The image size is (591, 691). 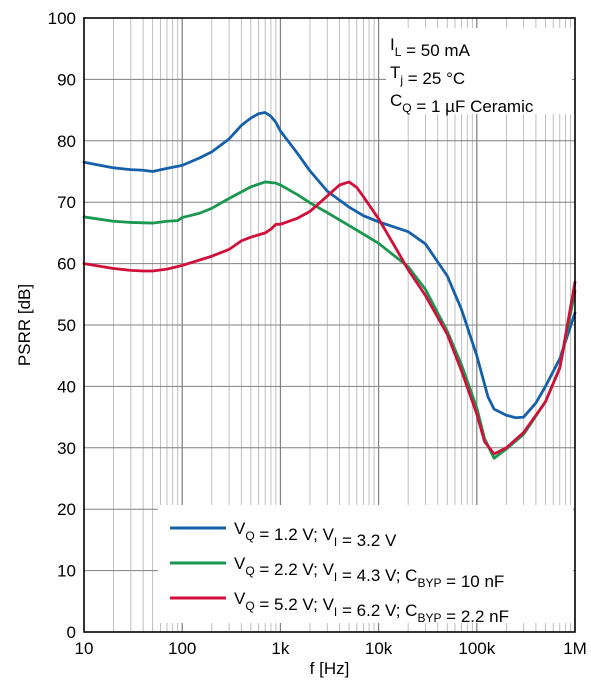 I want to click on legend-label-text: = 2.2 nF, so click(x=475, y=616).